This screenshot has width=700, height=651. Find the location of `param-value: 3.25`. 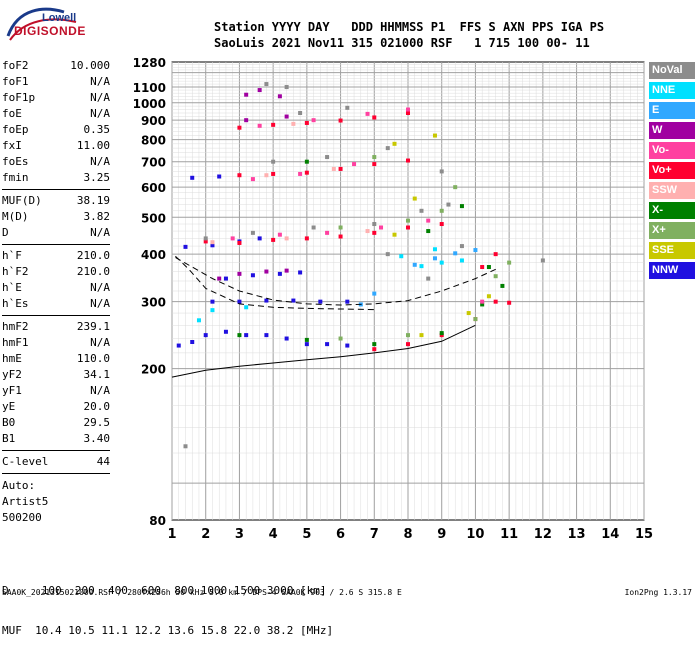

param-value: 3.25 is located at coordinates (97, 177).